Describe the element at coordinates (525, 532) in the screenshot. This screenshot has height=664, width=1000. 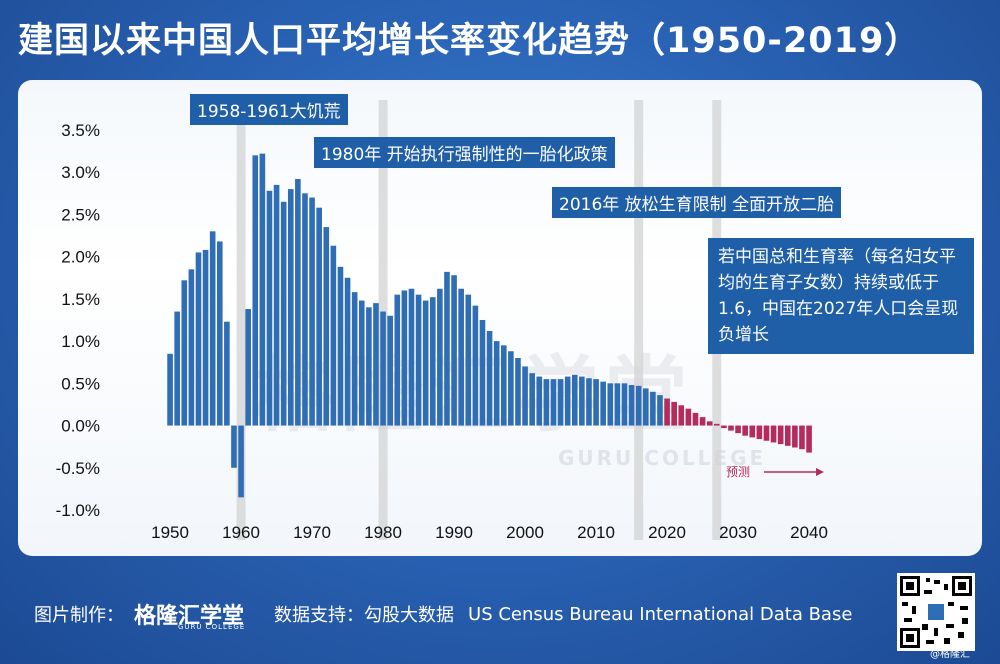
I see `x-tick-label: 2000` at that location.